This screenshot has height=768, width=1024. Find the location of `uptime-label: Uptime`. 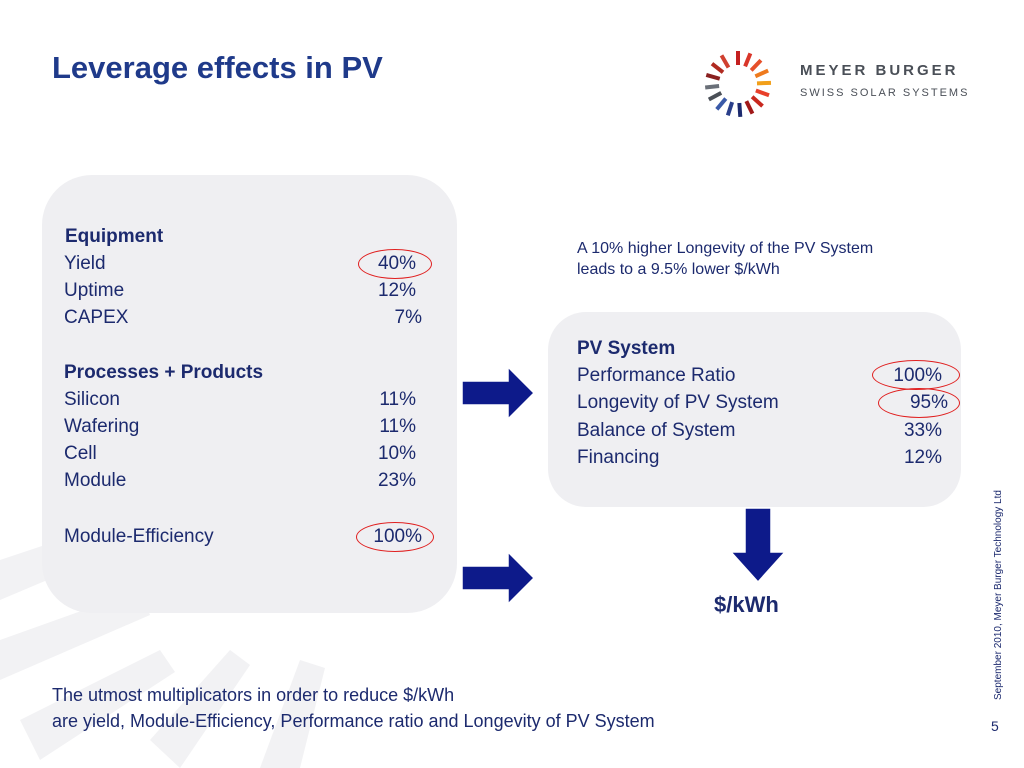

uptime-label: Uptime is located at coordinates (94, 290).